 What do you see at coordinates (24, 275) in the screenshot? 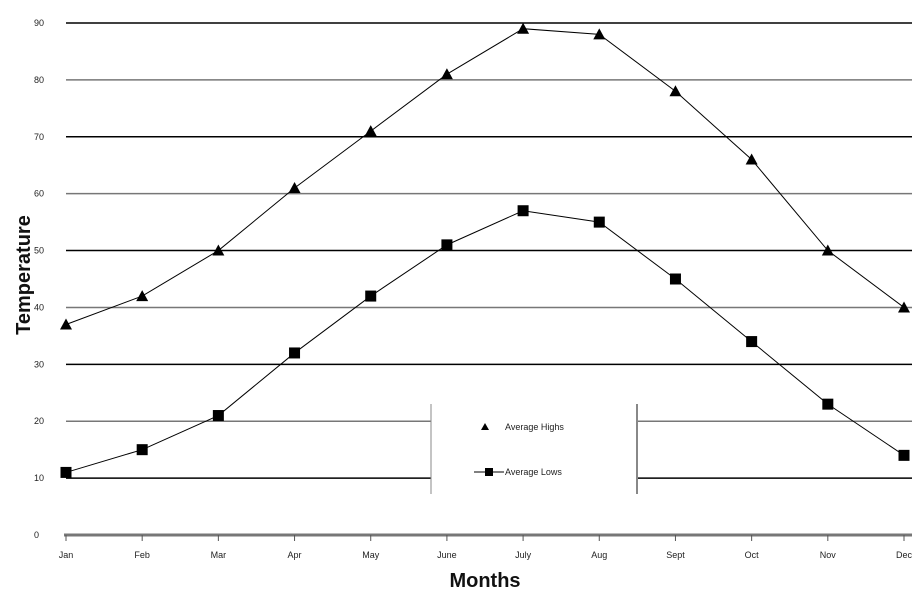
I see `y-axis-title: Temperature` at bounding box center [24, 275].